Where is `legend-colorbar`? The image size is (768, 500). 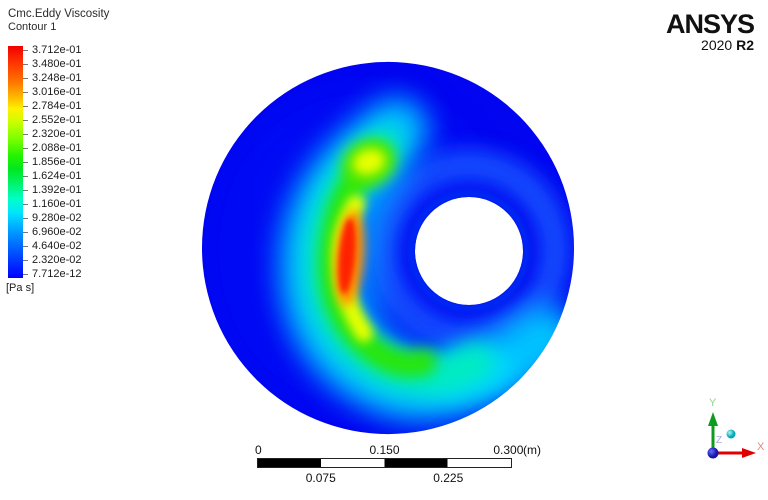
legend-colorbar is located at coordinates (15, 162).